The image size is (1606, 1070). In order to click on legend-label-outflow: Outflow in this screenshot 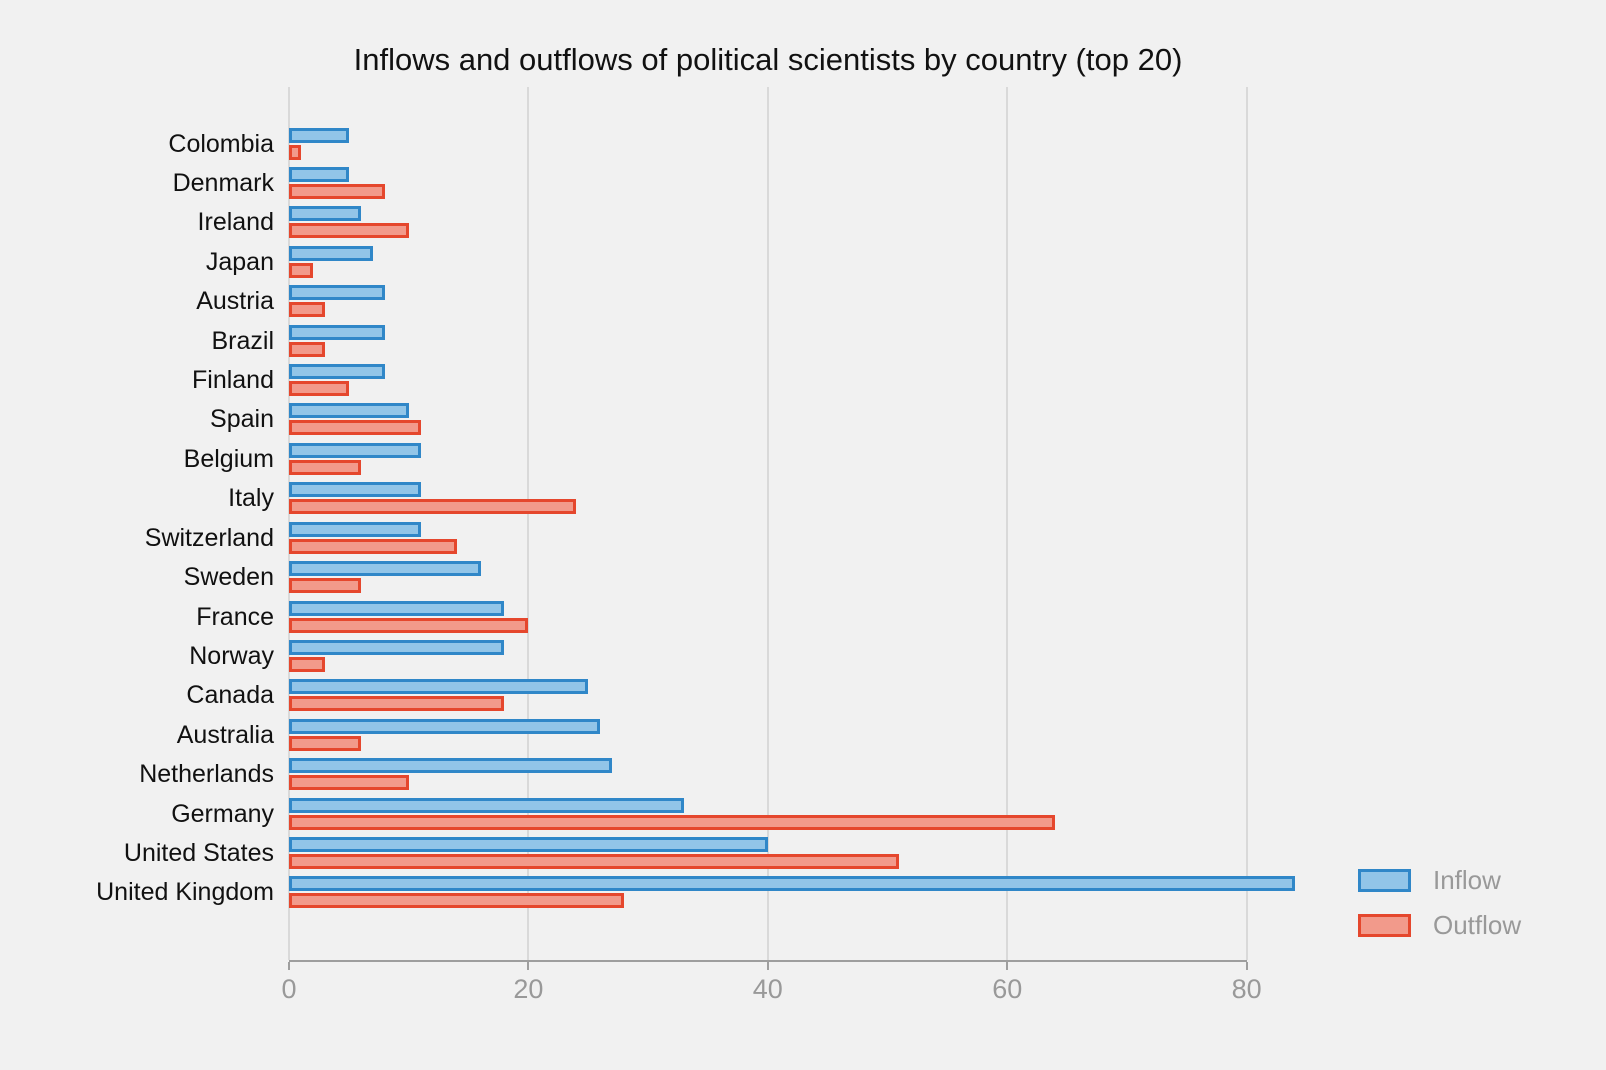, I will do `click(1477, 925)`.